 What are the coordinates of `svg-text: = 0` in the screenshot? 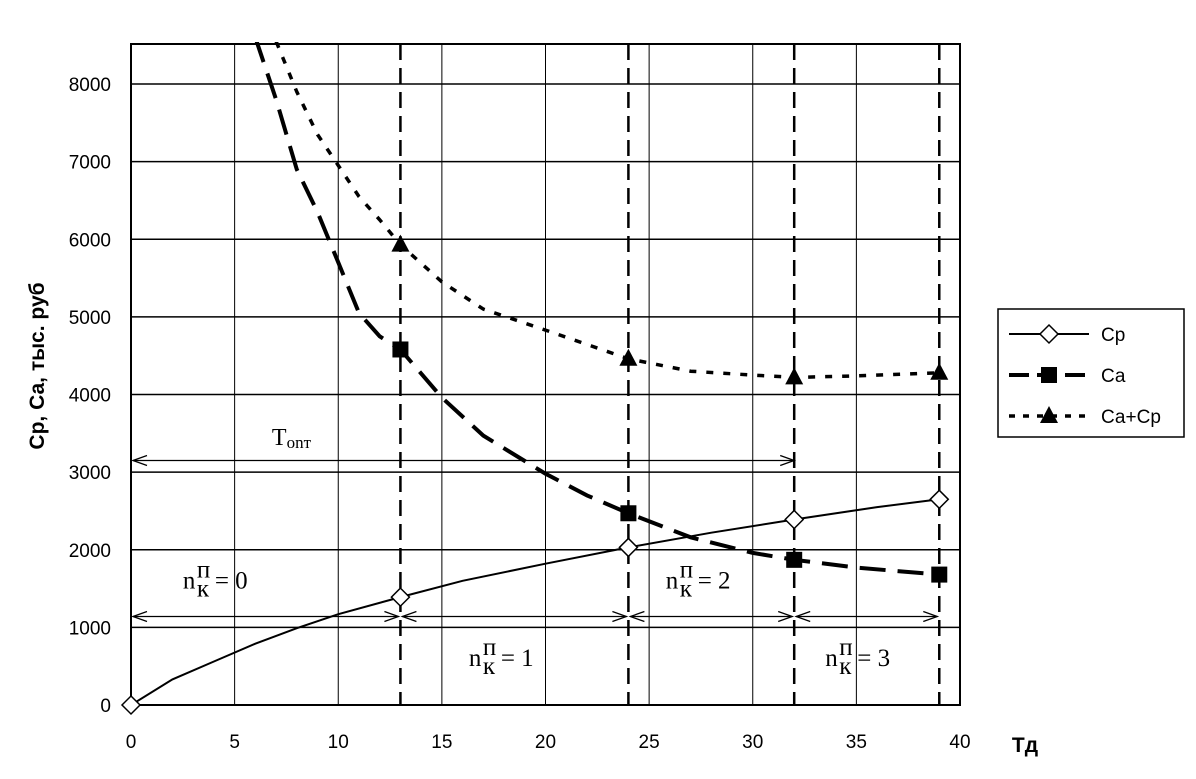 It's located at (231, 581).